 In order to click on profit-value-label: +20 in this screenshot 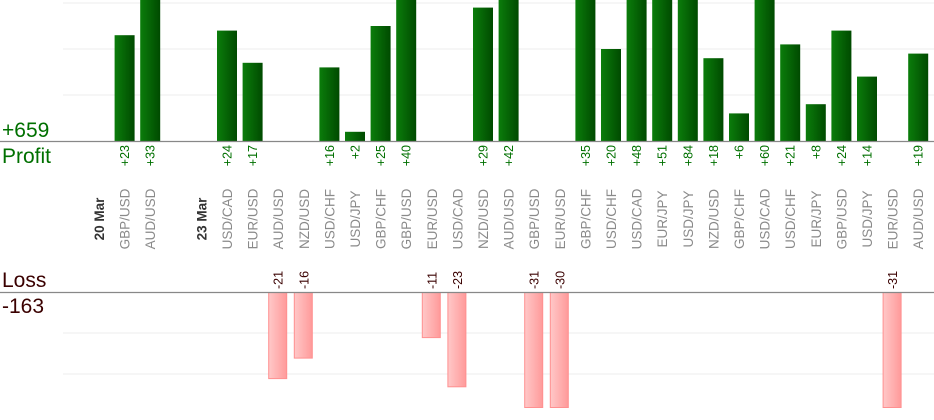, I will do `click(612, 155)`.